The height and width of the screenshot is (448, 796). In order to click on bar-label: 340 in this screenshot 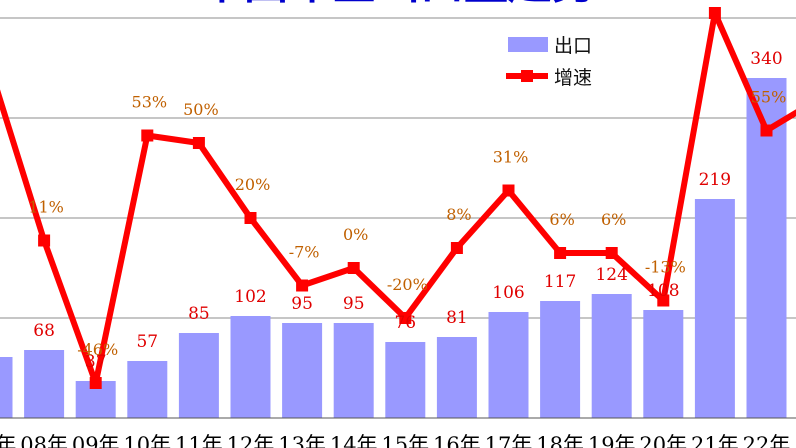, I will do `click(766, 59)`.